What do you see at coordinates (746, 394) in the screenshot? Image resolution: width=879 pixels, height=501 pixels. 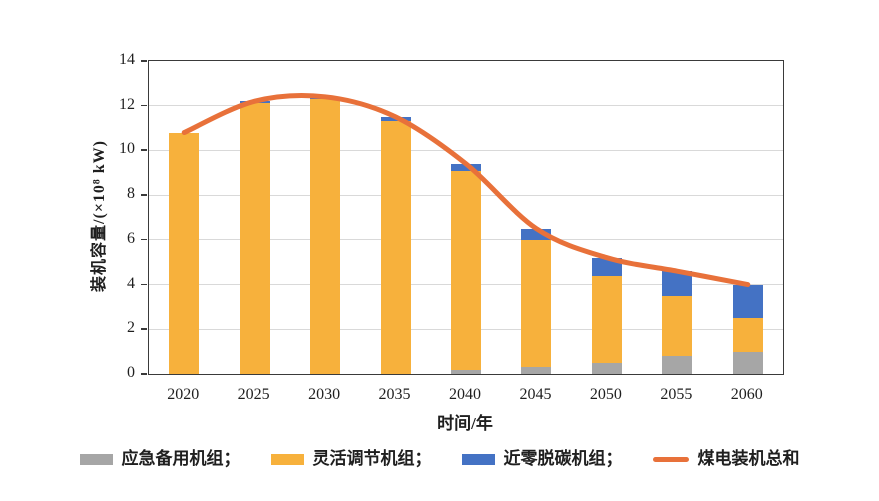 I see `x-tick-label: 2060` at bounding box center [746, 394].